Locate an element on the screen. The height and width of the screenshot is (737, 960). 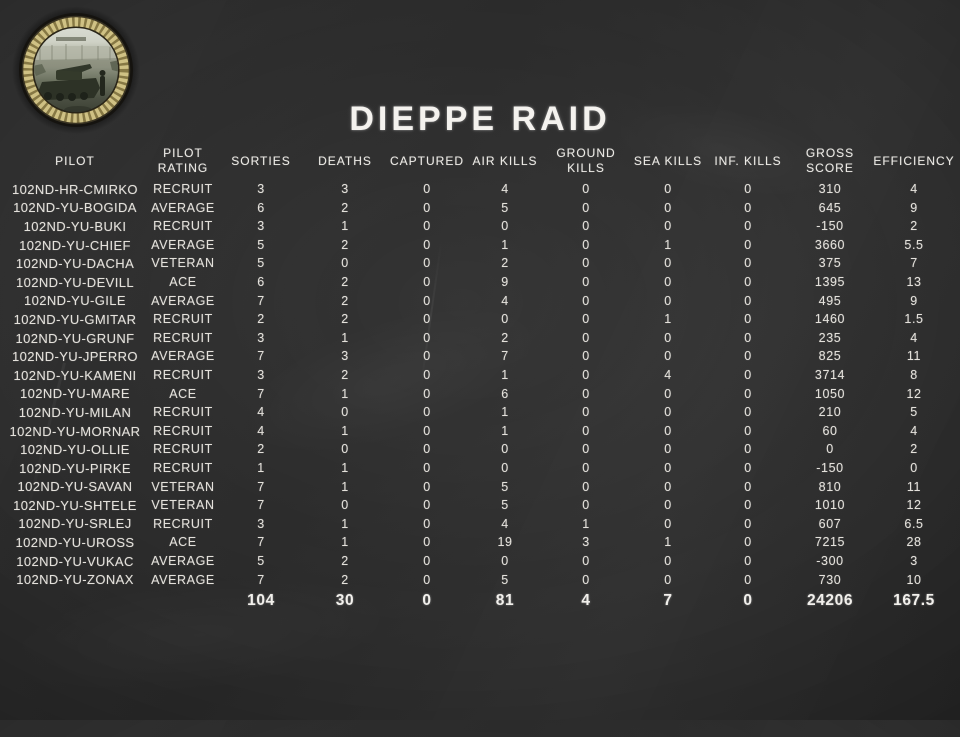
table-row: 102ND-YU-ZONAX AVERAGE 7 2 0 5 0 0 0 730 10 is located at coordinates (480, 579).